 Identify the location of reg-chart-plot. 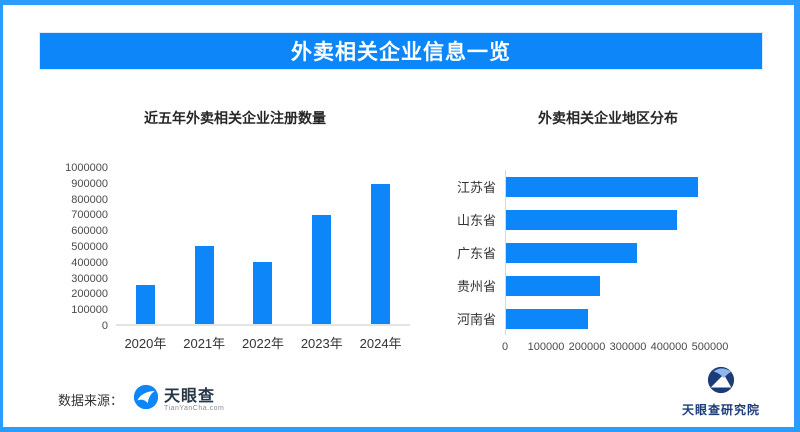
(263, 247).